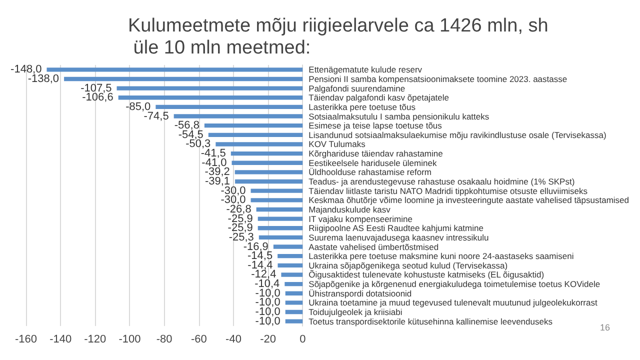 Image resolution: width=640 pixels, height=360 pixels. What do you see at coordinates (441, 181) in the screenshot?
I see `y-tick-label: Teadus- ja arendustegevuse rahastuse osakaalu hoidmine (1% SKPst)` at bounding box center [441, 181].